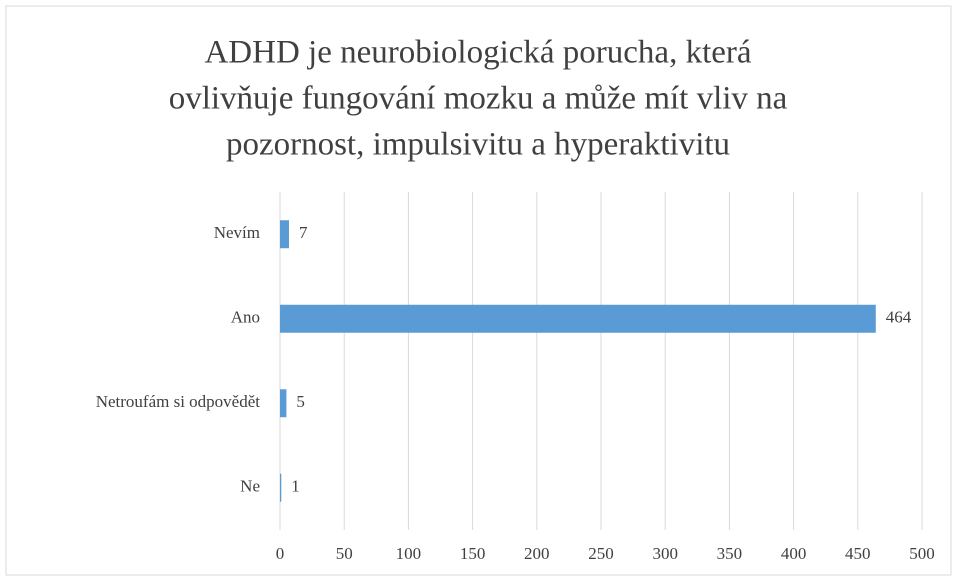 Image resolution: width=957 pixels, height=581 pixels. What do you see at coordinates (730, 553) in the screenshot?
I see `x-tick-label: 350` at bounding box center [730, 553].